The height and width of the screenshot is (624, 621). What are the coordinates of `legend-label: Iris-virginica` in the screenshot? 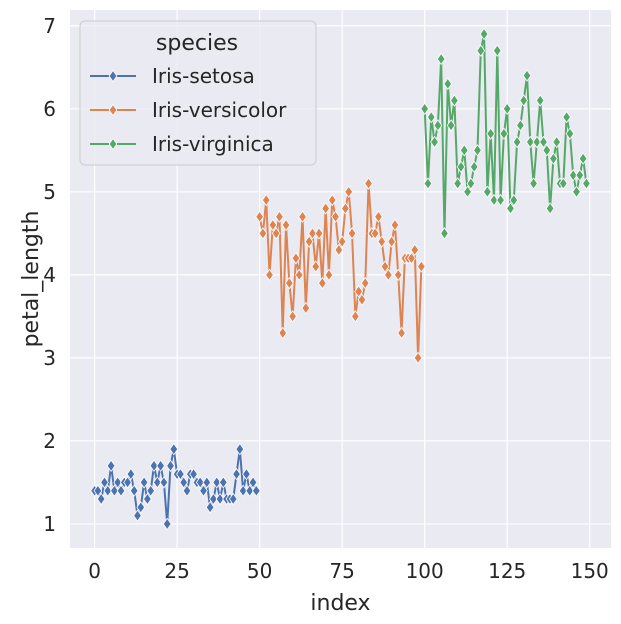 It's located at (213, 144).